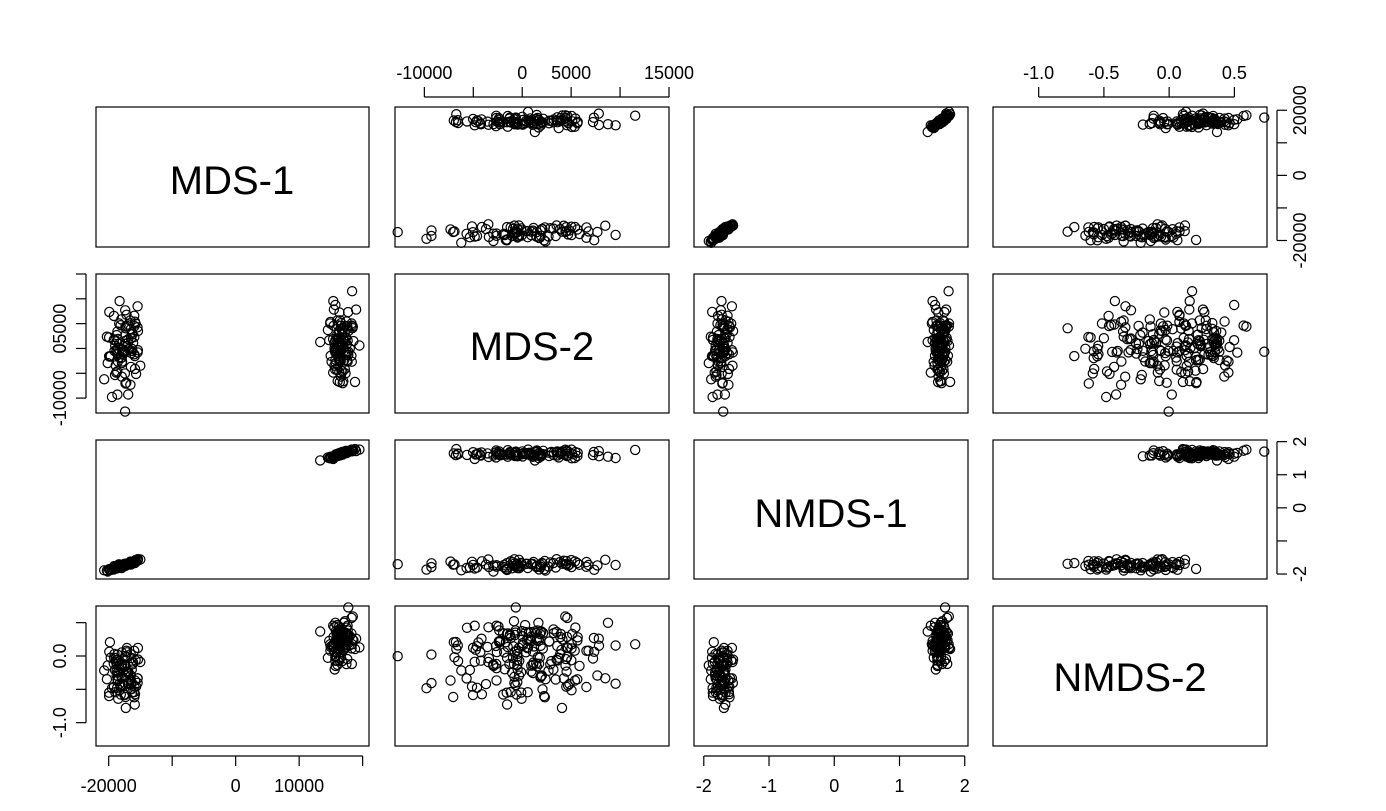 The image size is (1386, 811). What do you see at coordinates (232, 181) in the screenshot?
I see `diag-label-mds-1: MDS-1` at bounding box center [232, 181].